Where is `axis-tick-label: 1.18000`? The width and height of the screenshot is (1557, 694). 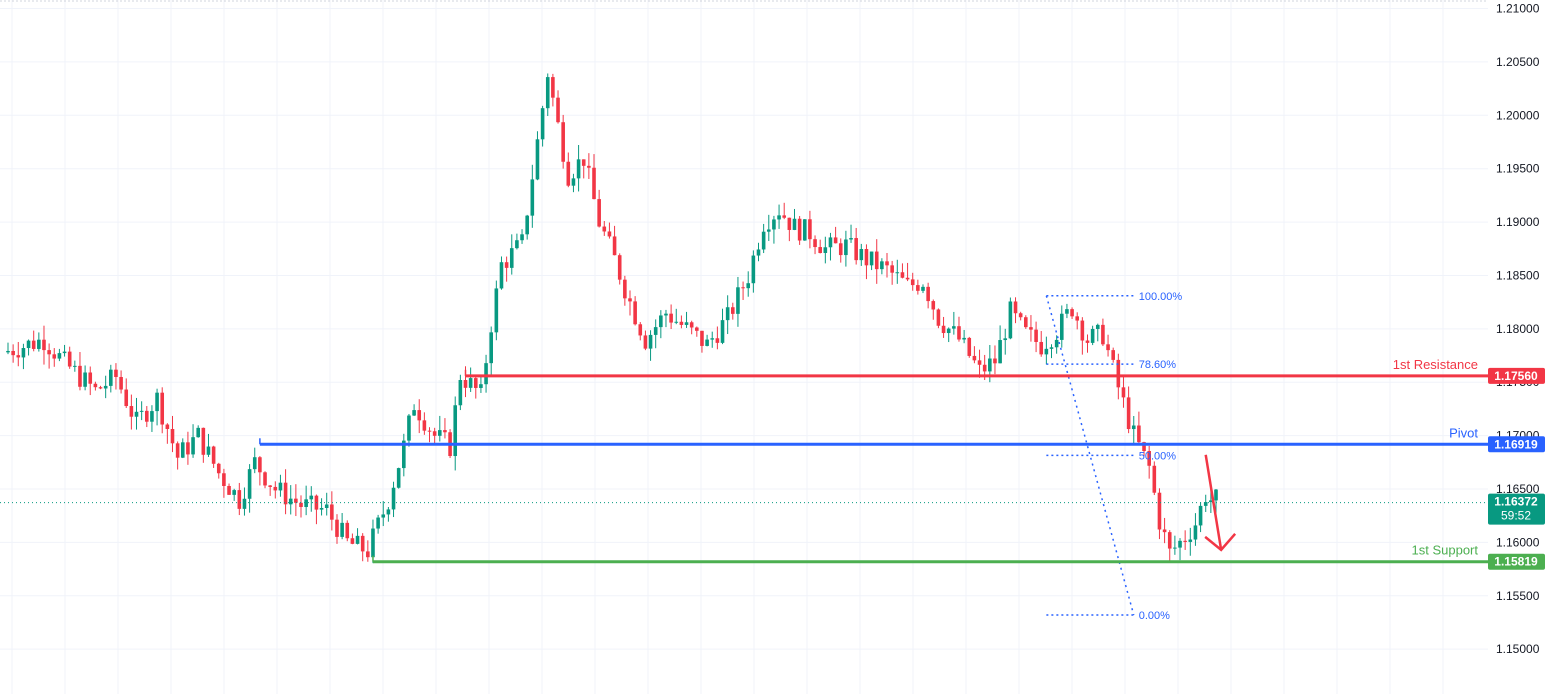 axis-tick-label: 1.18000 is located at coordinates (1518, 329).